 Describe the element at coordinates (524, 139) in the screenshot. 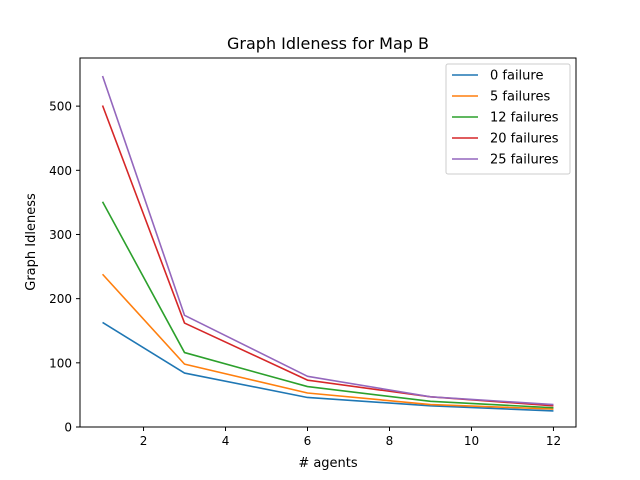

I see `legend-label-3: 20 failures` at that location.